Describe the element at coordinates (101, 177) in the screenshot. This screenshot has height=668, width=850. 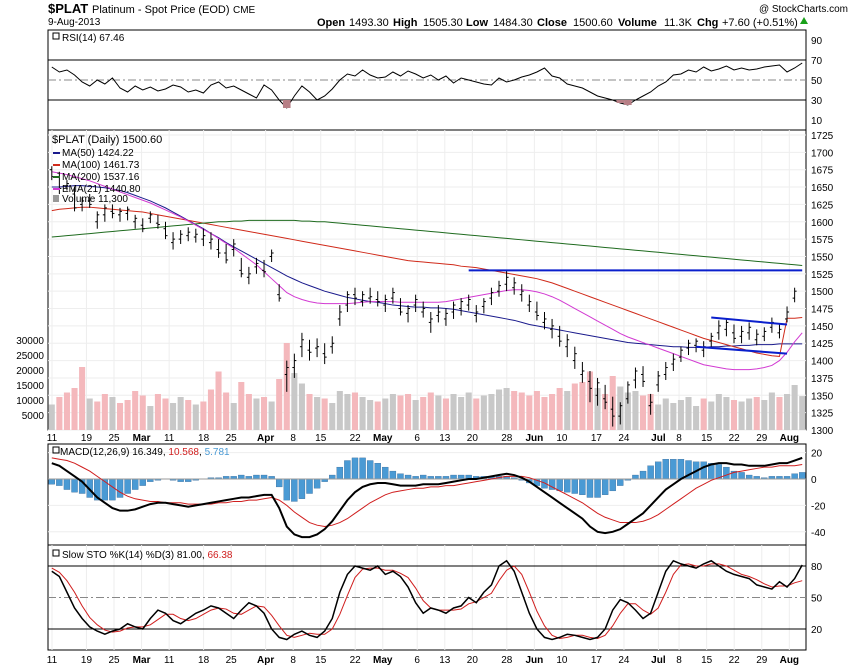
I see `ma200-legend: MA(200) 1537.16` at that location.